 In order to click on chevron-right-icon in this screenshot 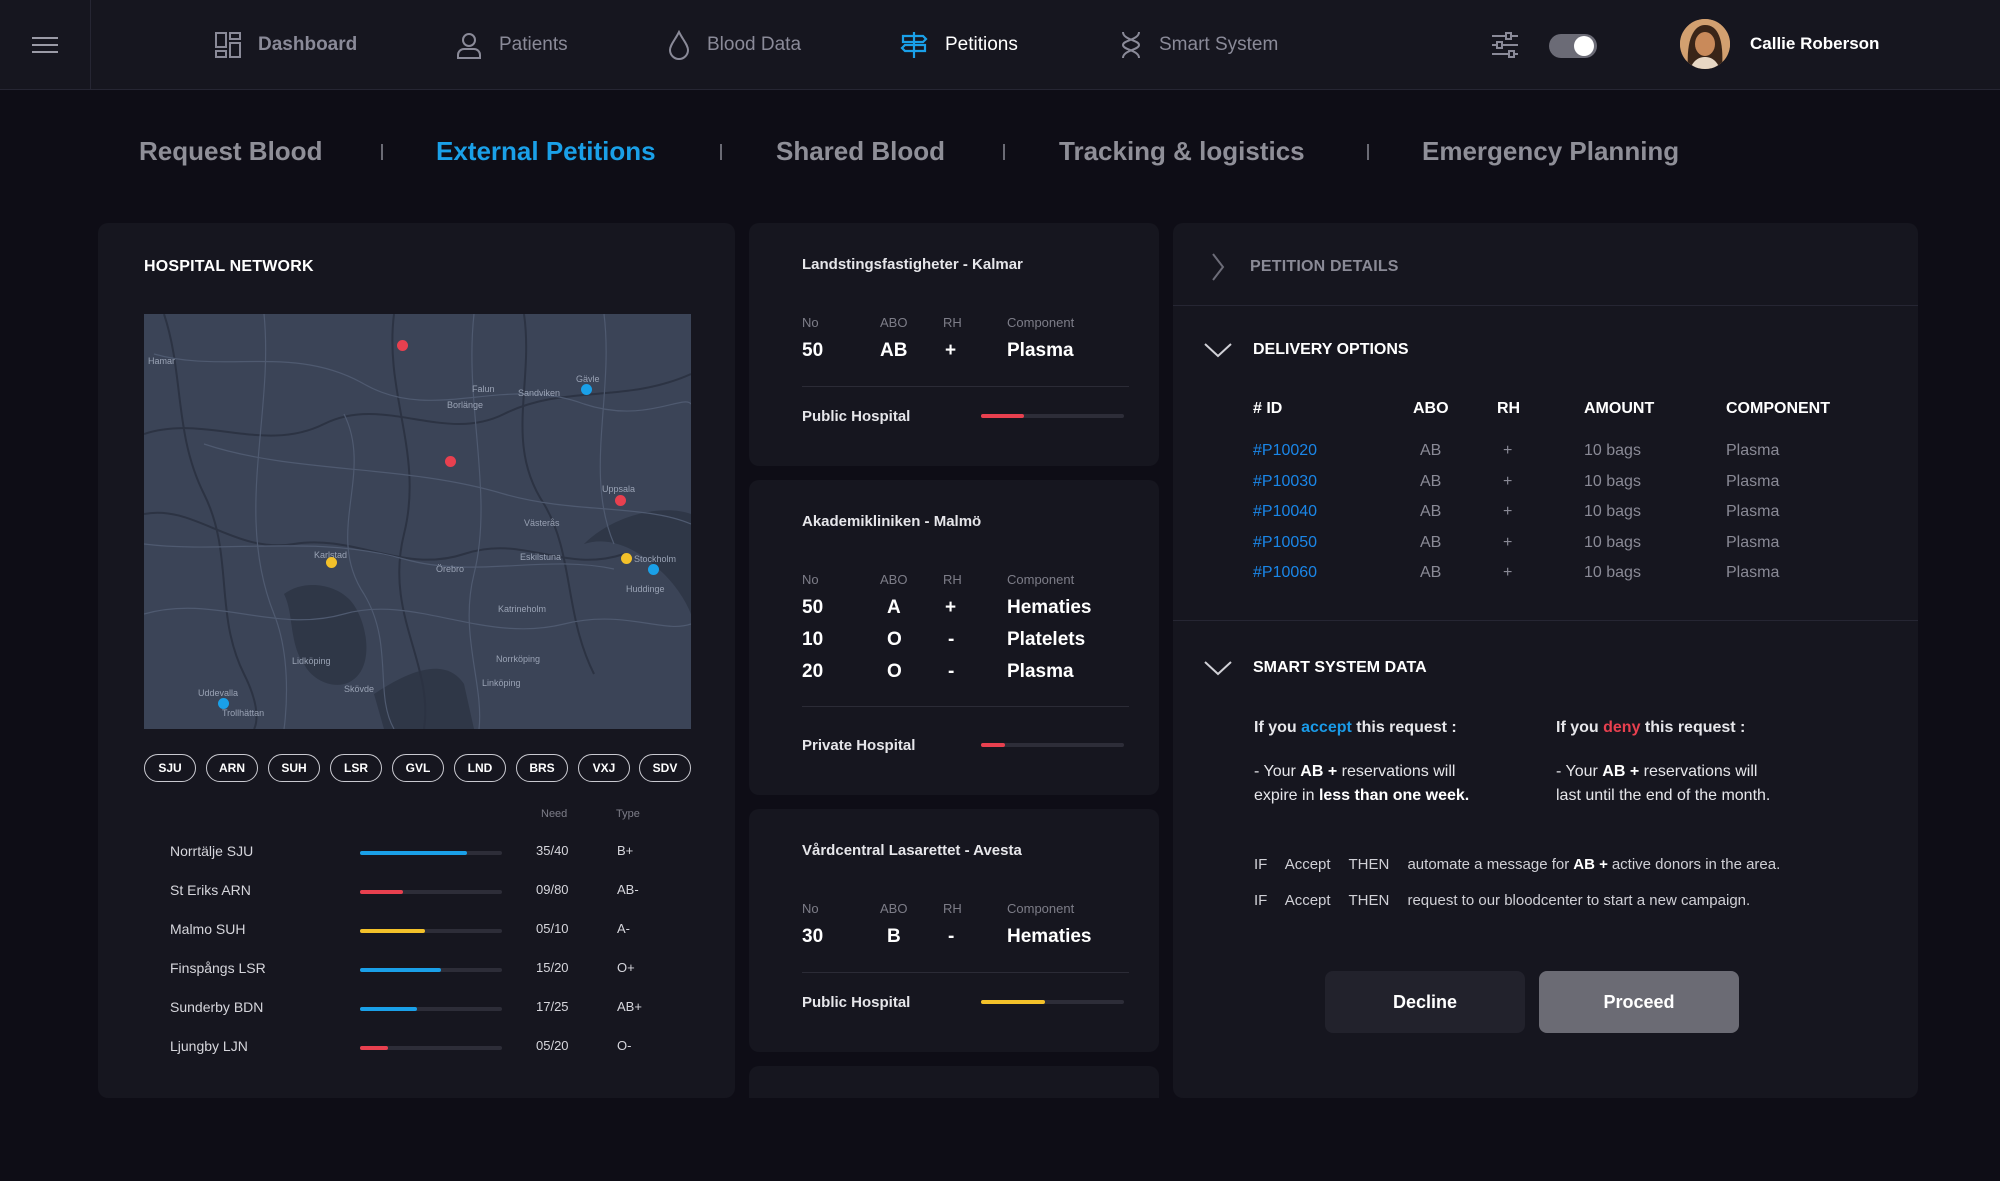, I will do `click(1218, 269)`.